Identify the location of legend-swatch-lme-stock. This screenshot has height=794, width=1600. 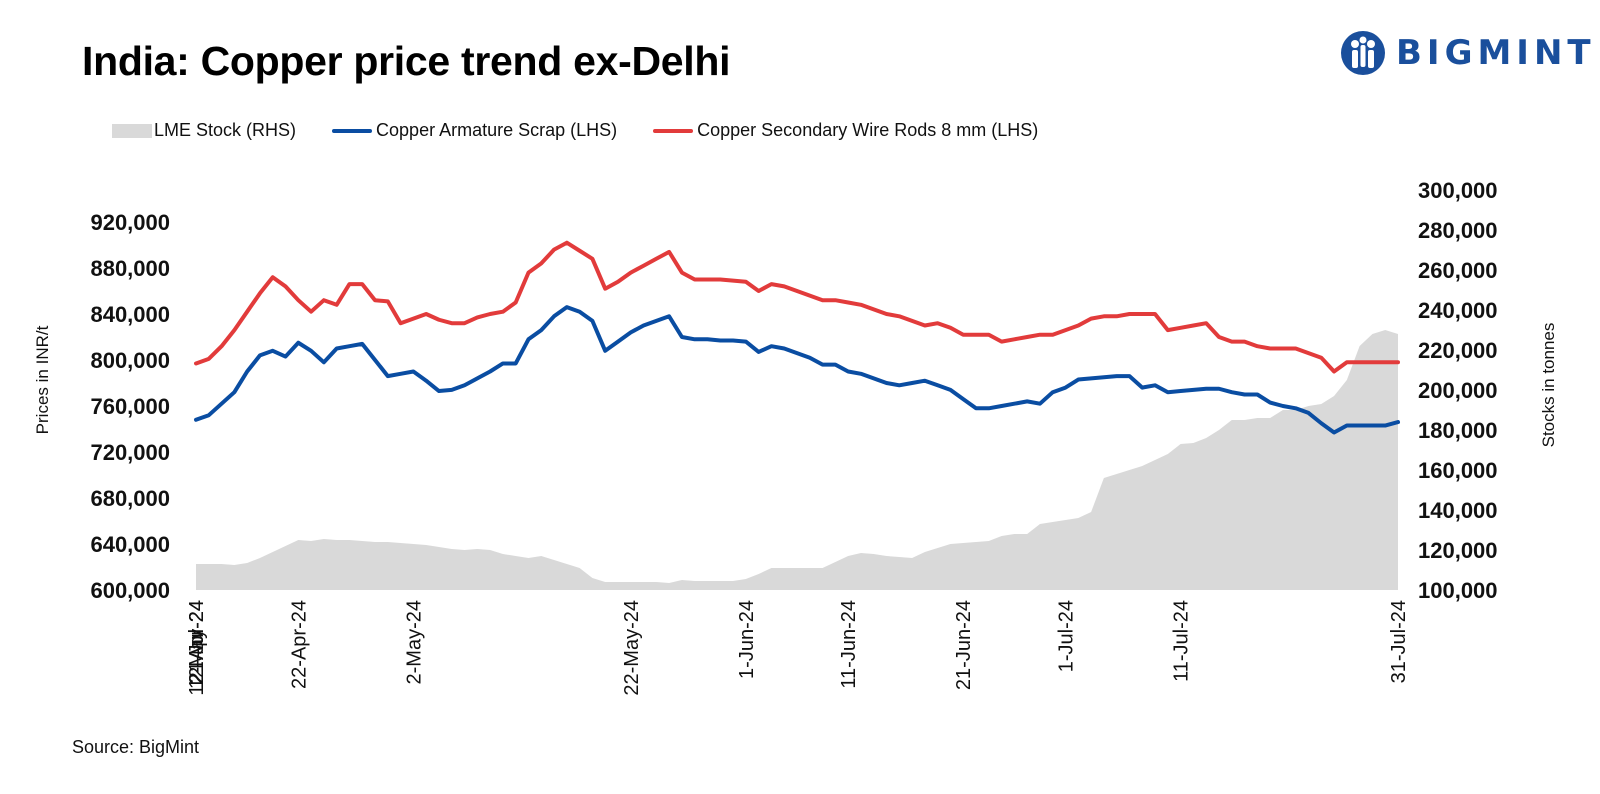
(132, 130).